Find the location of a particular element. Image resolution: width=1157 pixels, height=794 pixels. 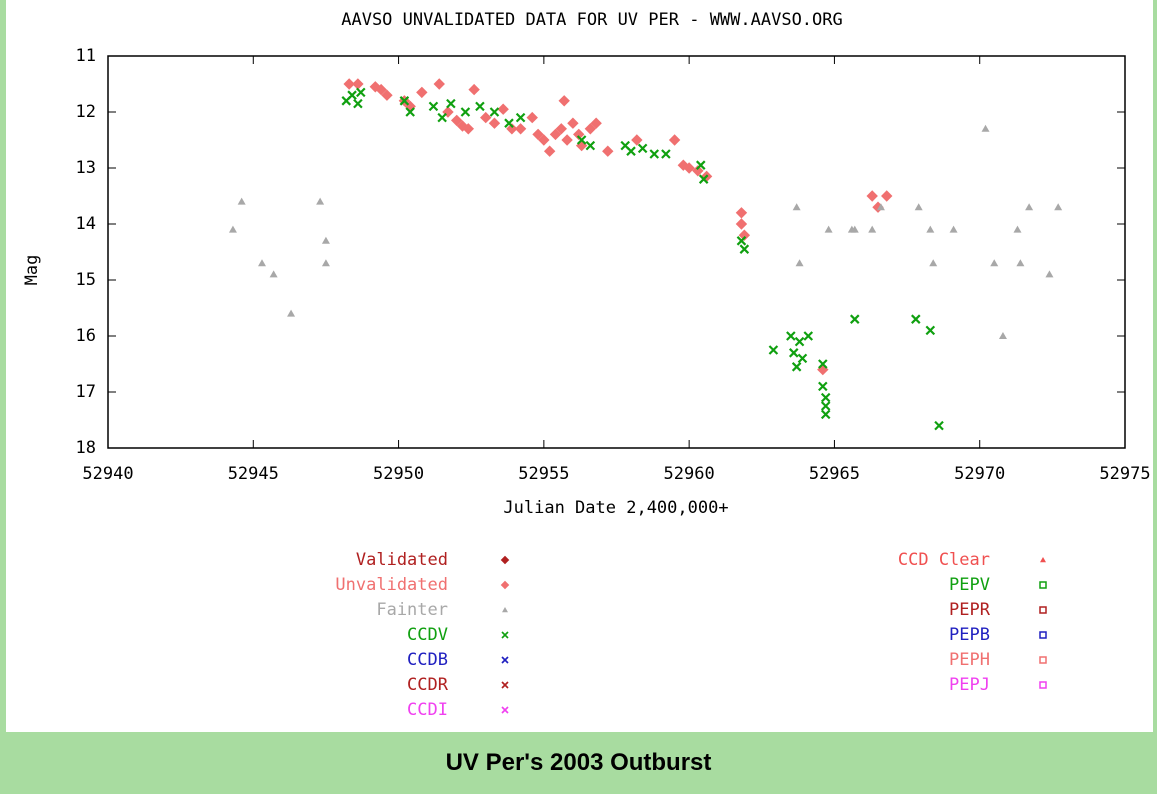

legend-label: Validated is located at coordinates (402, 560).